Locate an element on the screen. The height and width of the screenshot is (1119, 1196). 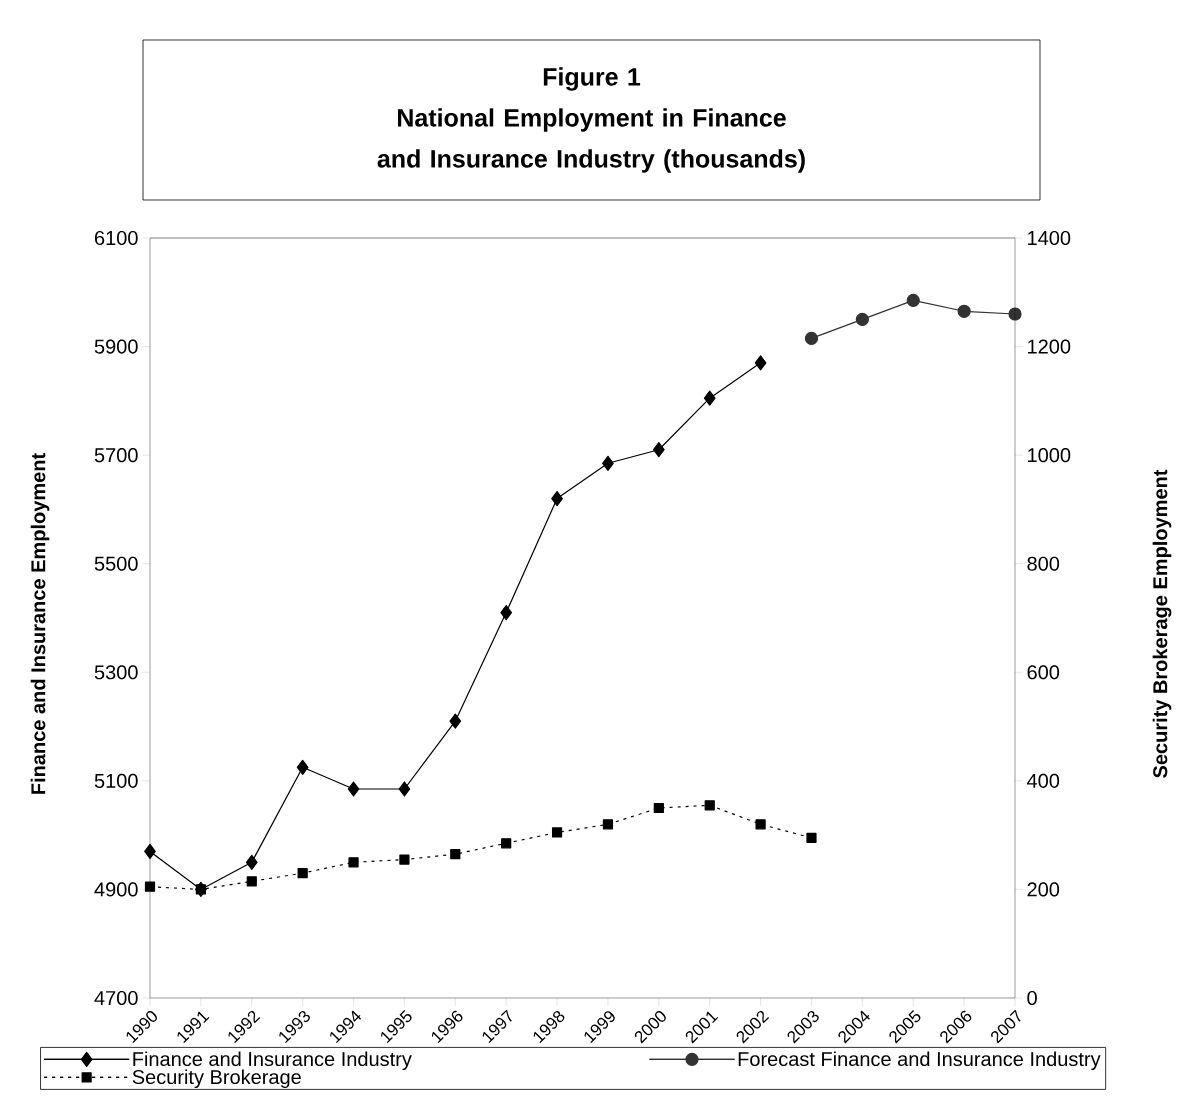
y2-tick-label: 0 is located at coordinates (1032, 998).